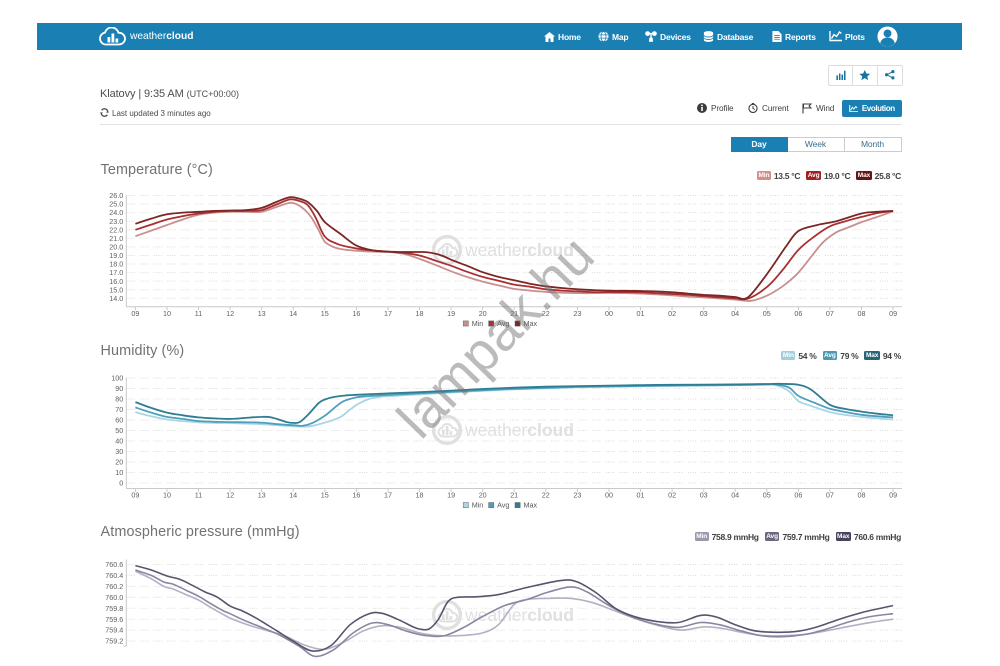 This screenshot has width=1000, height=666. What do you see at coordinates (114, 630) in the screenshot?
I see `svg-text: 759.4` at bounding box center [114, 630].